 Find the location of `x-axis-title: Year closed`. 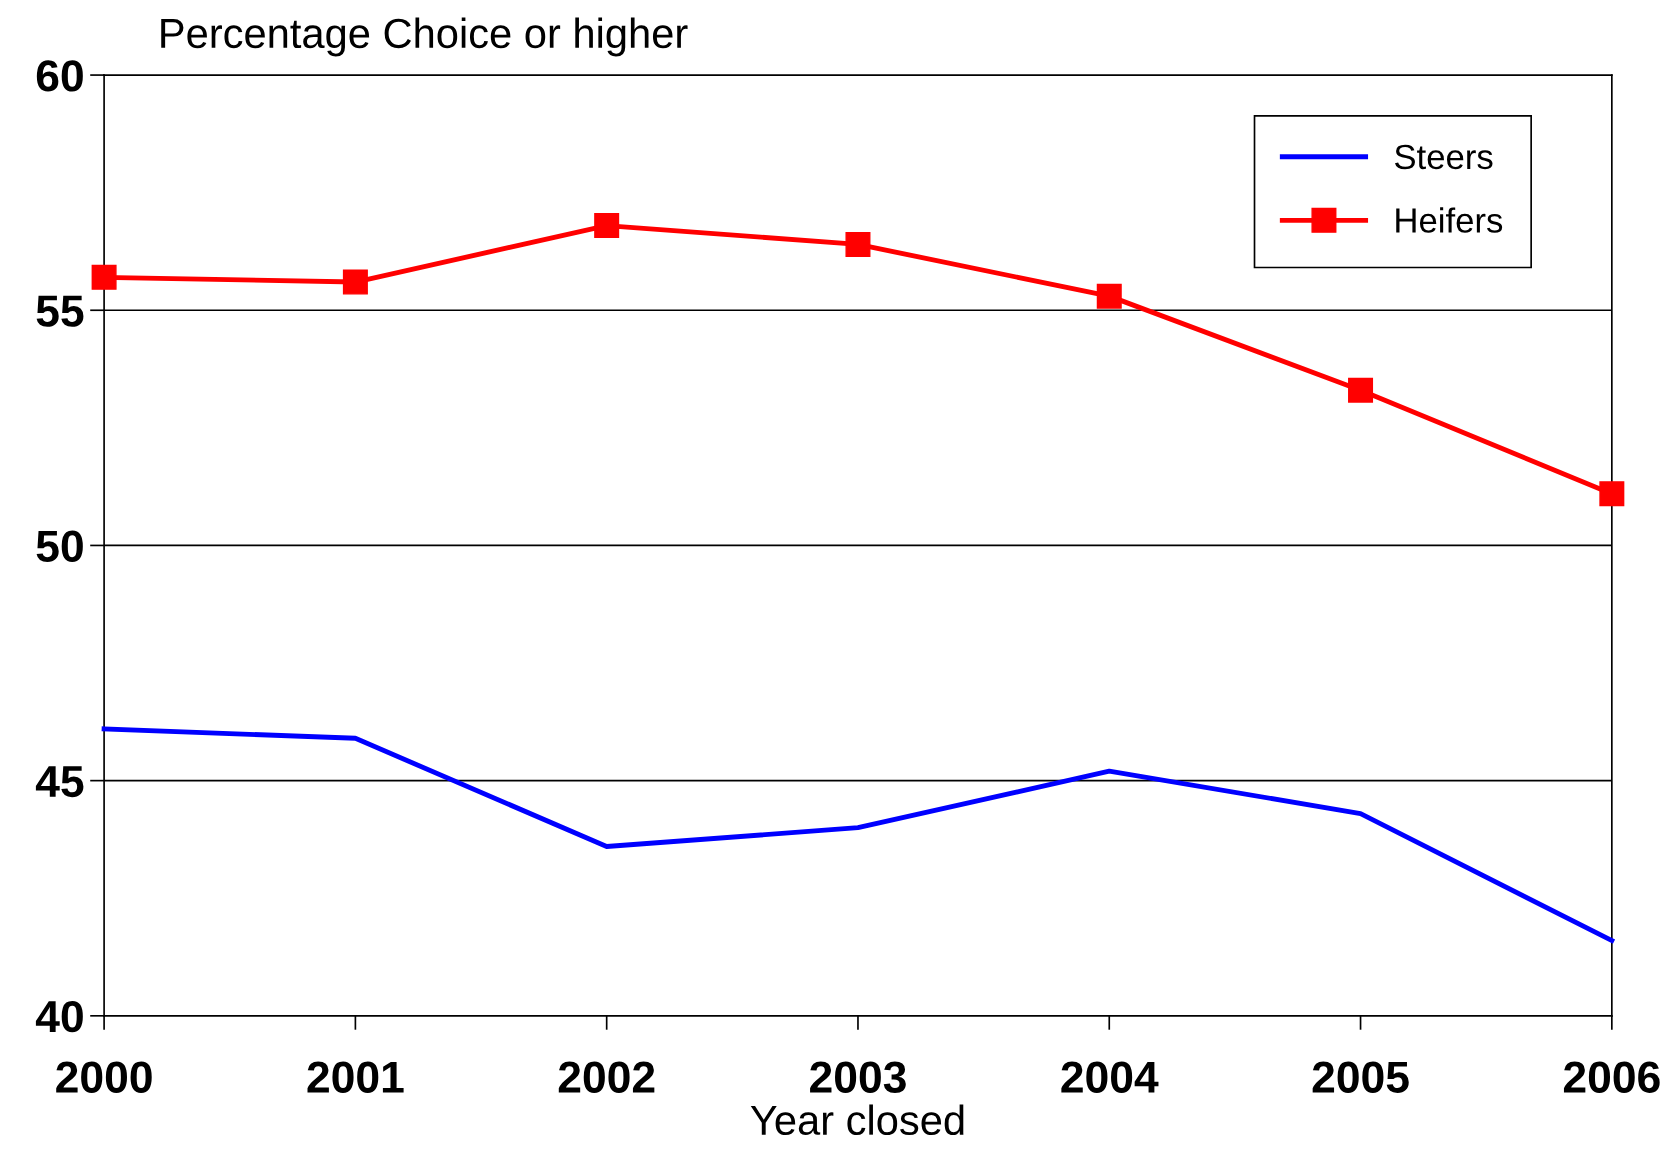

x-axis-title: Year closed is located at coordinates (857, 1120).